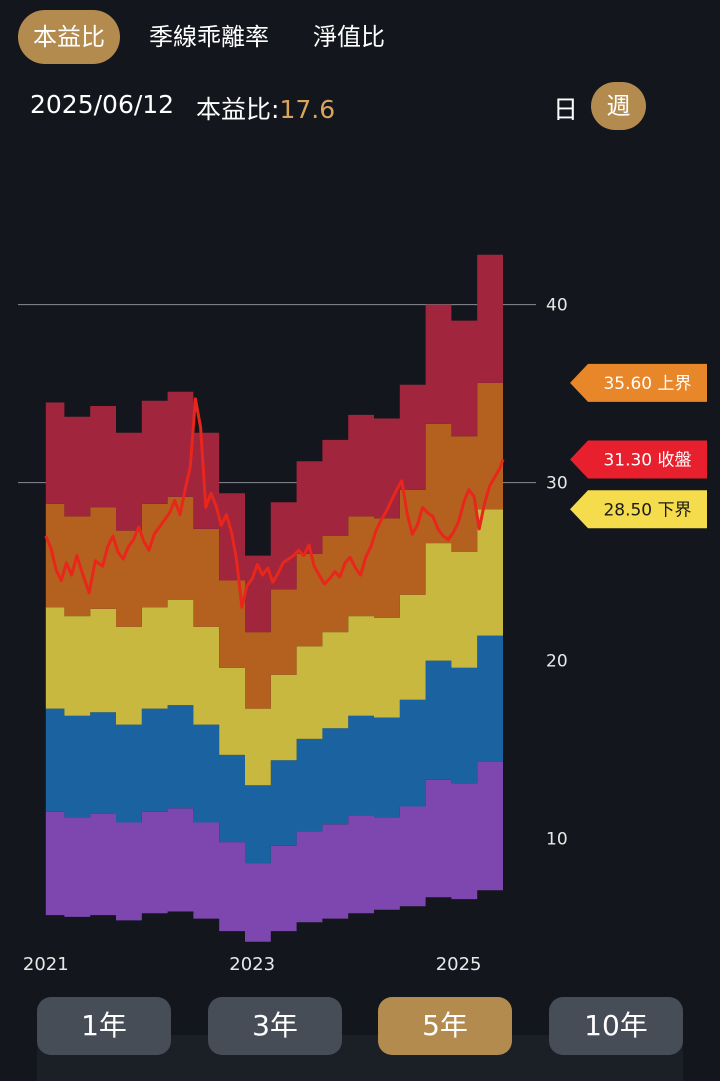 This screenshot has height=1081, width=720. I want to click on value-tag-text: 31.30 收盤, so click(647, 460).